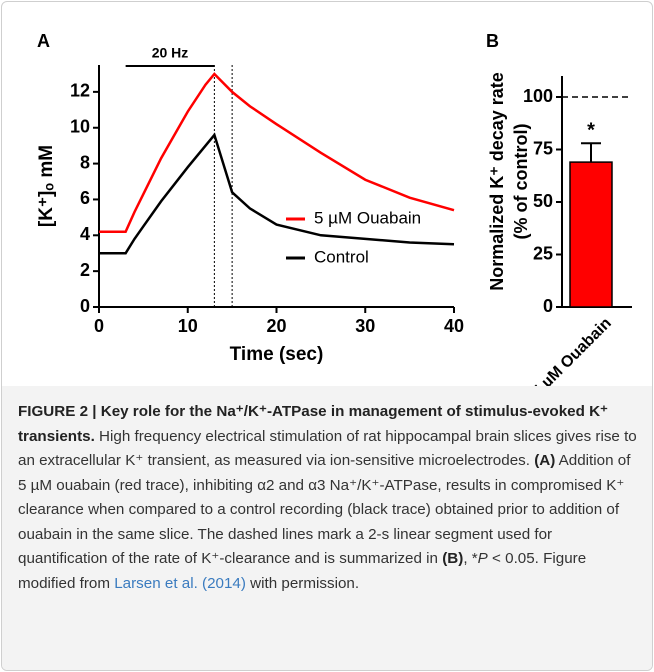  What do you see at coordinates (591, 234) in the screenshot?
I see `bar` at bounding box center [591, 234].